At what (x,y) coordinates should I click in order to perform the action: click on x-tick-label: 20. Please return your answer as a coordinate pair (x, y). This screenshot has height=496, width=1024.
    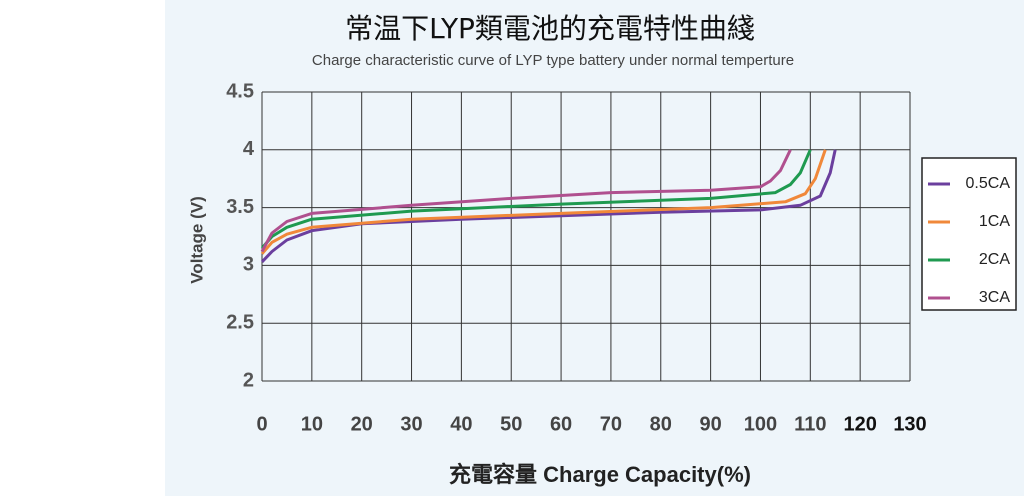
    Looking at the image, I should click on (362, 424).